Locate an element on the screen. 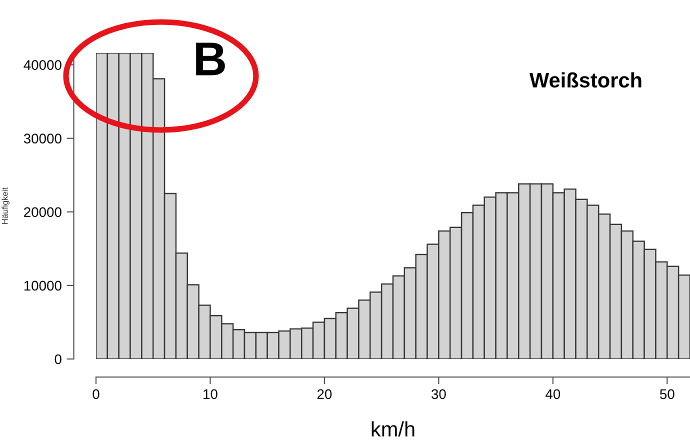 The width and height of the screenshot is (690, 440). y-tick-label: 40000 is located at coordinates (43, 65).